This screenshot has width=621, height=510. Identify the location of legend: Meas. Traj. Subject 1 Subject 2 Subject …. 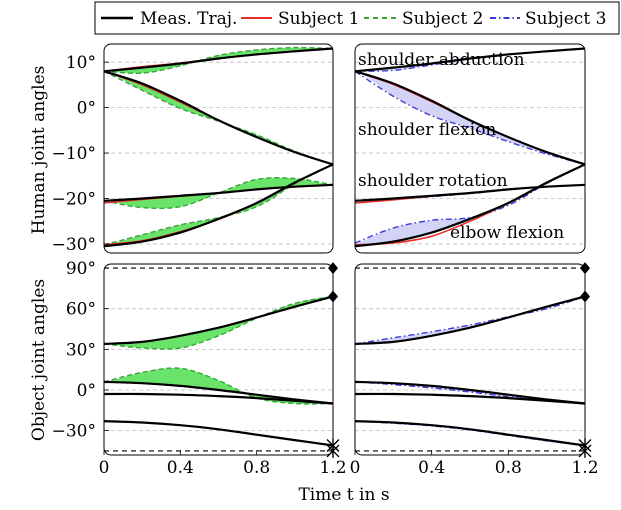
(357, 18).